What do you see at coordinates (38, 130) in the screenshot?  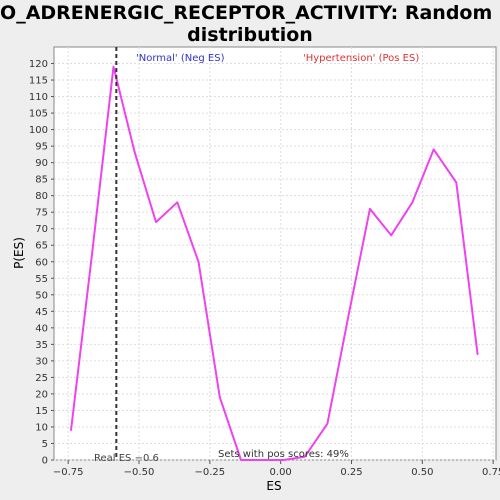 I see `y-tick-label: 100` at bounding box center [38, 130].